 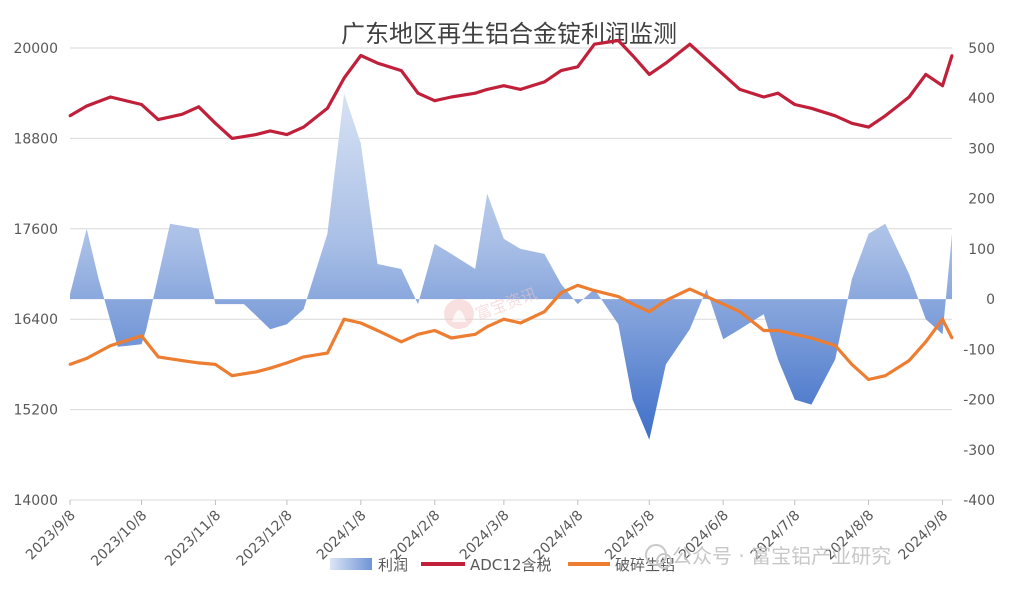 What do you see at coordinates (265, 539) in the screenshot?
I see `x-tick-label: 2023/12/8` at bounding box center [265, 539].